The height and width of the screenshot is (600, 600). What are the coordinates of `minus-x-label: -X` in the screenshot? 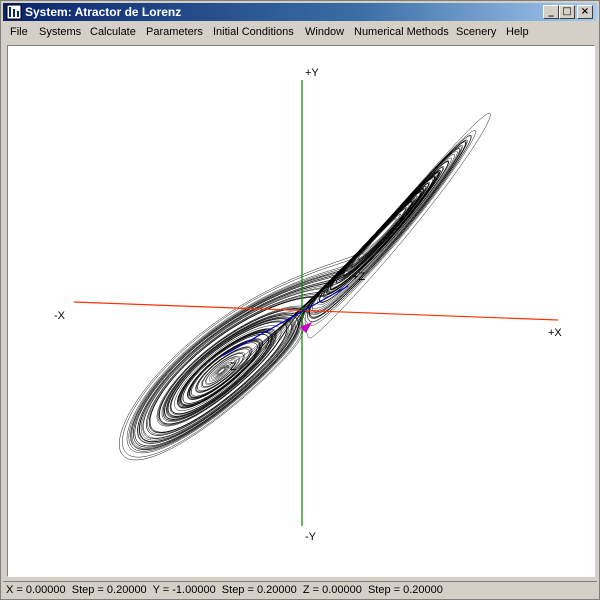 It's located at (60, 316).